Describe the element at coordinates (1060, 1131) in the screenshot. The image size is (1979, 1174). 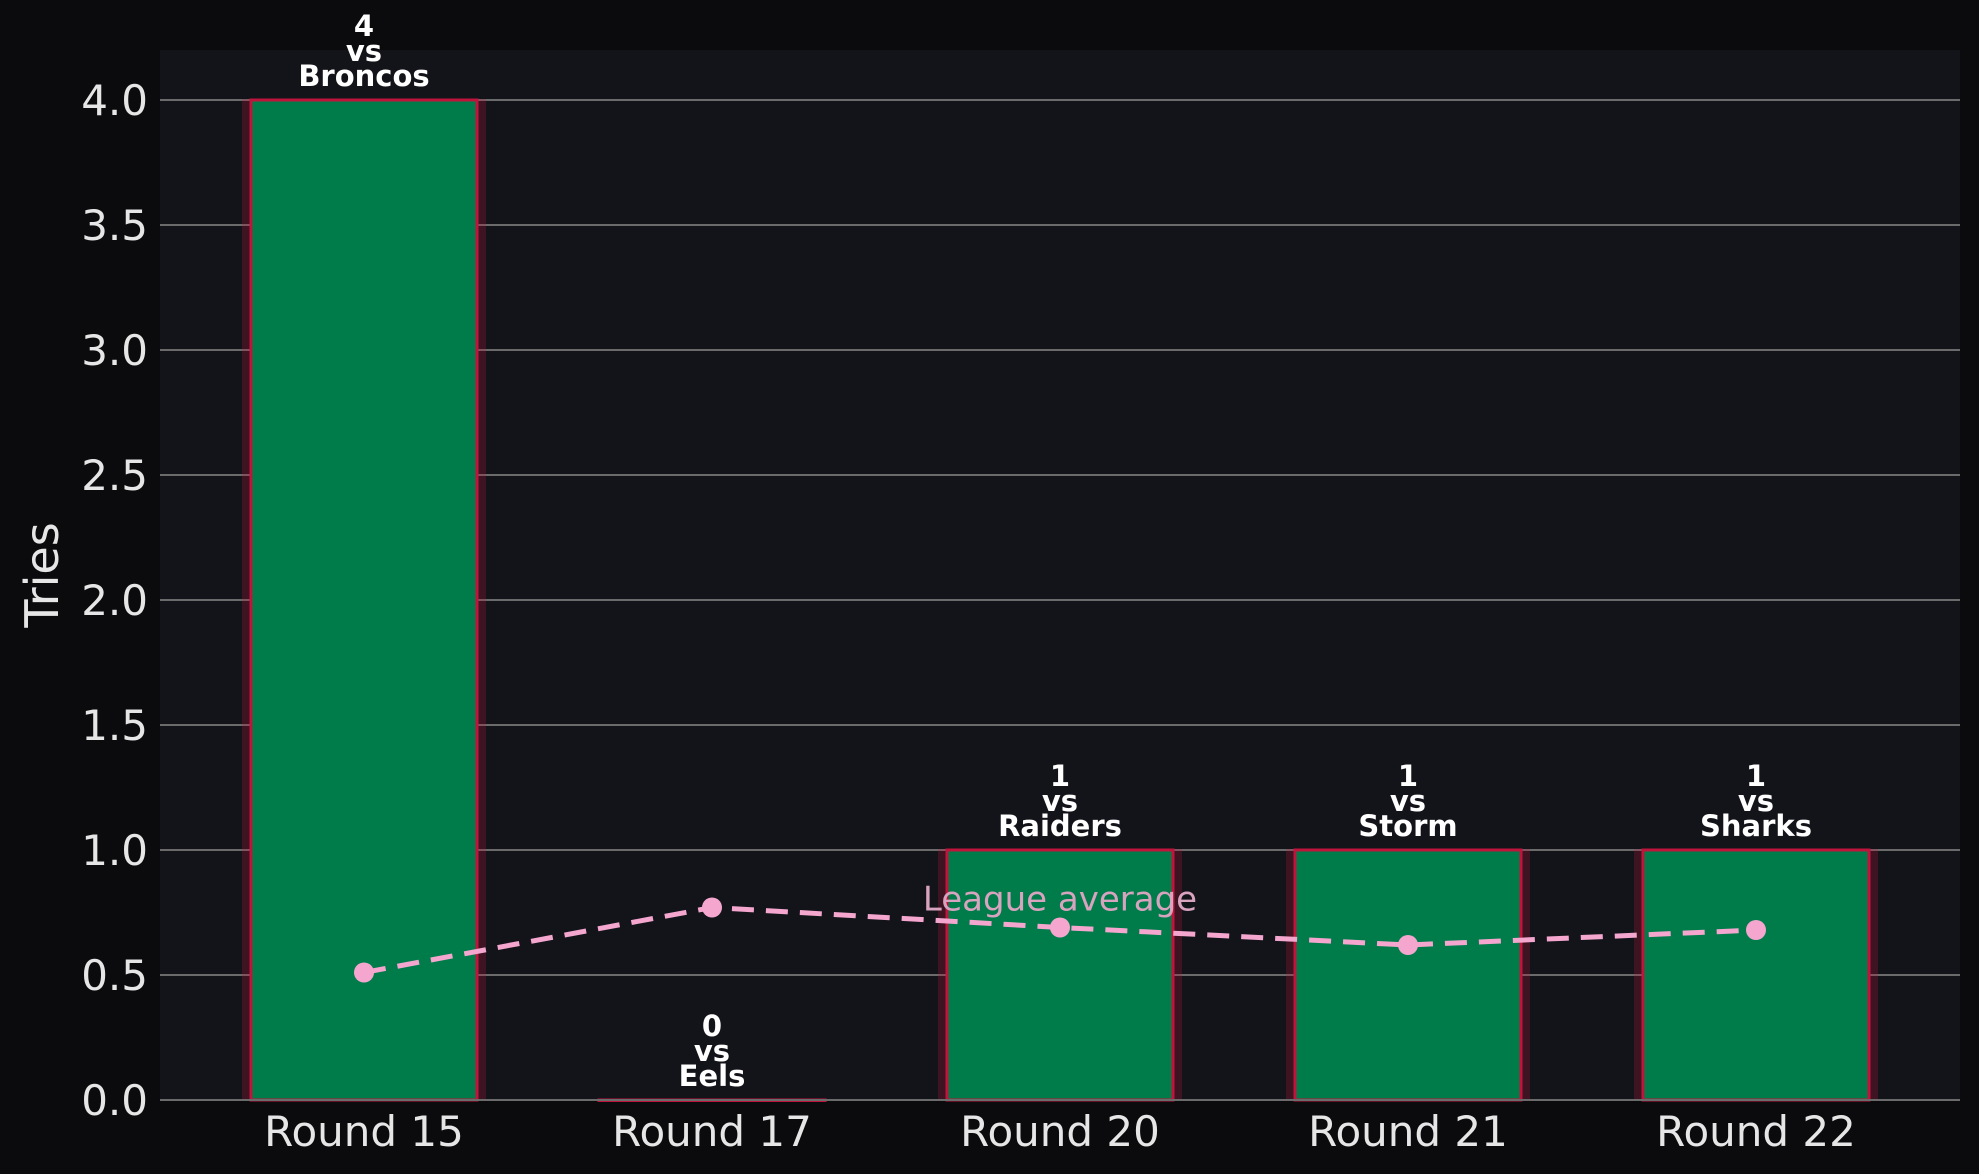
I see `x-tick-label: Round 20` at that location.